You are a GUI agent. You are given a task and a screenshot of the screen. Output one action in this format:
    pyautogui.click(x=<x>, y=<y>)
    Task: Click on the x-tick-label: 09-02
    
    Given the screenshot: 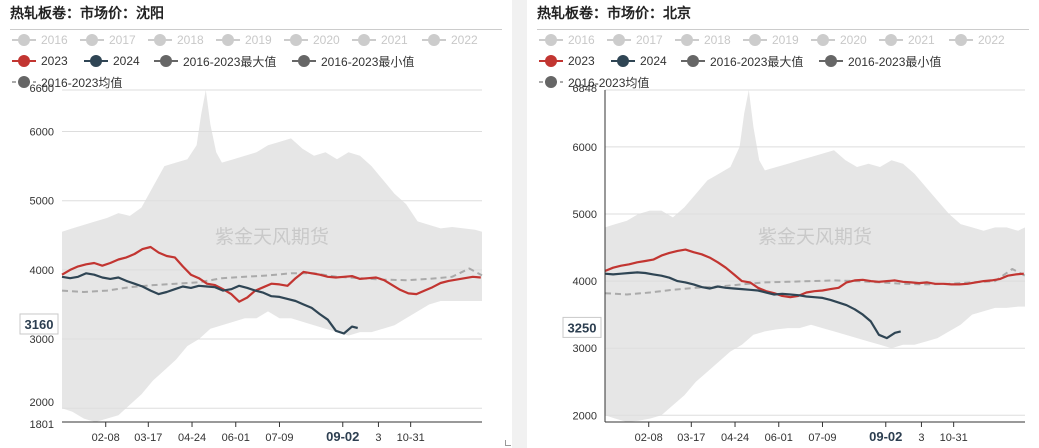 What is the action you would take?
    pyautogui.click(x=342, y=436)
    